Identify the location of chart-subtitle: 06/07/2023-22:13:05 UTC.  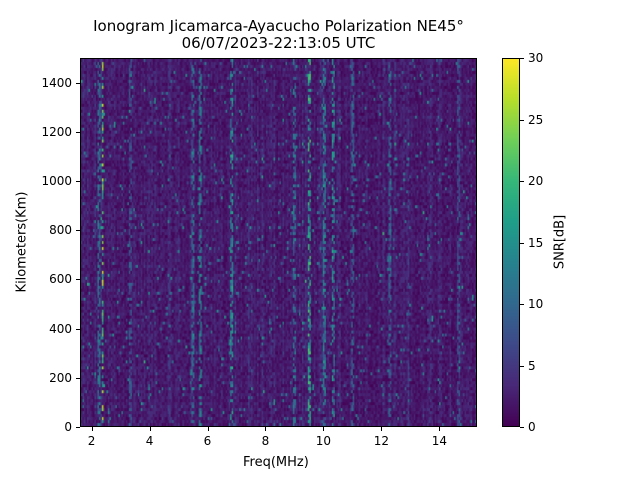
(278, 43).